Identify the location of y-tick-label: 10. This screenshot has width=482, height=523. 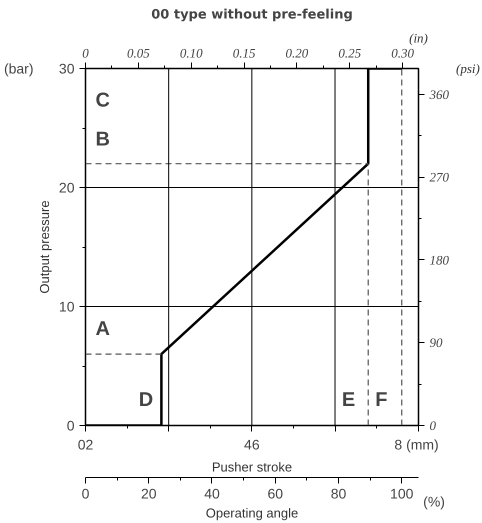
(66, 306).